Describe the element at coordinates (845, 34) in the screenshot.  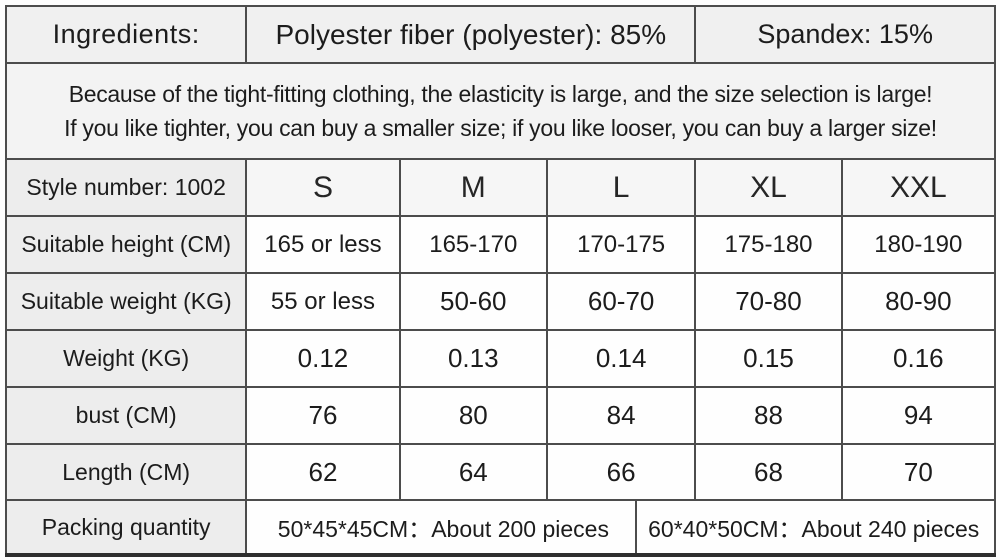
I see `ingredient-spandex: Spandex: 15%` at that location.